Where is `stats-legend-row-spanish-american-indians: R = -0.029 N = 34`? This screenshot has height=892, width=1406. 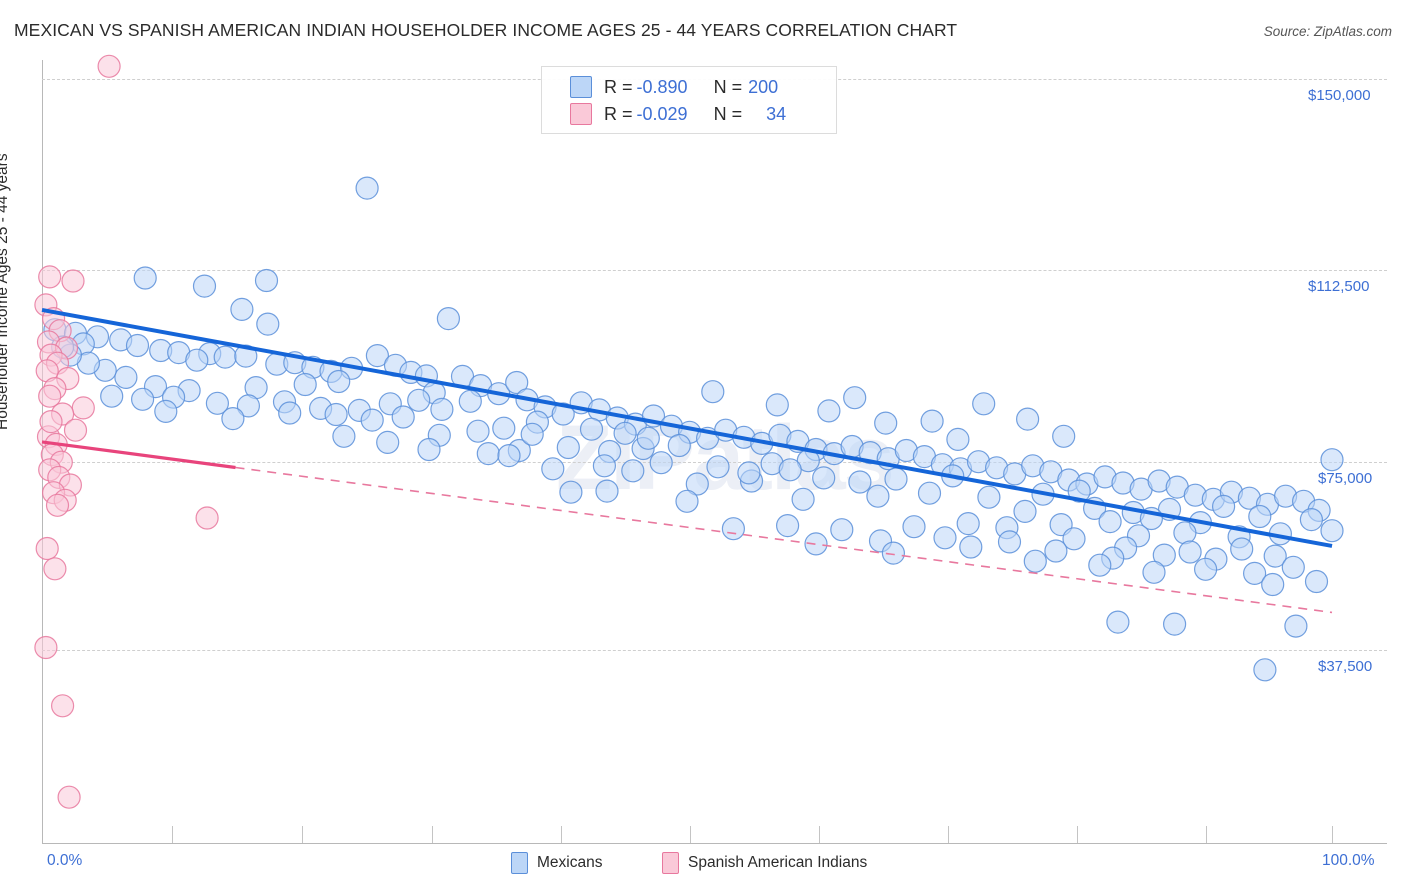
stats-legend-row-spanish-american-indians: R = -0.029 N = 34 is located at coordinates (678, 114).